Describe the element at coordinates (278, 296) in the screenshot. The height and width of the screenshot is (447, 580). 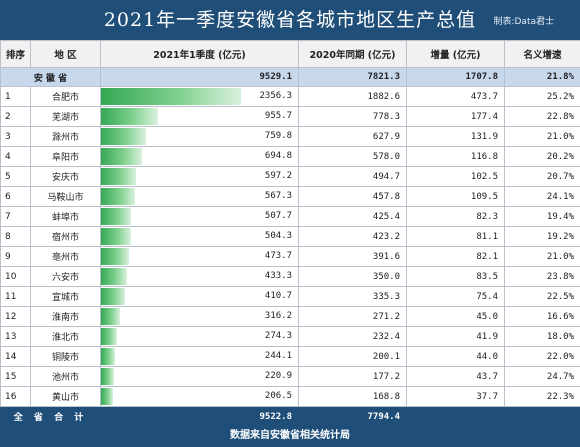
I see `row-q1-2021: 410.7` at that location.